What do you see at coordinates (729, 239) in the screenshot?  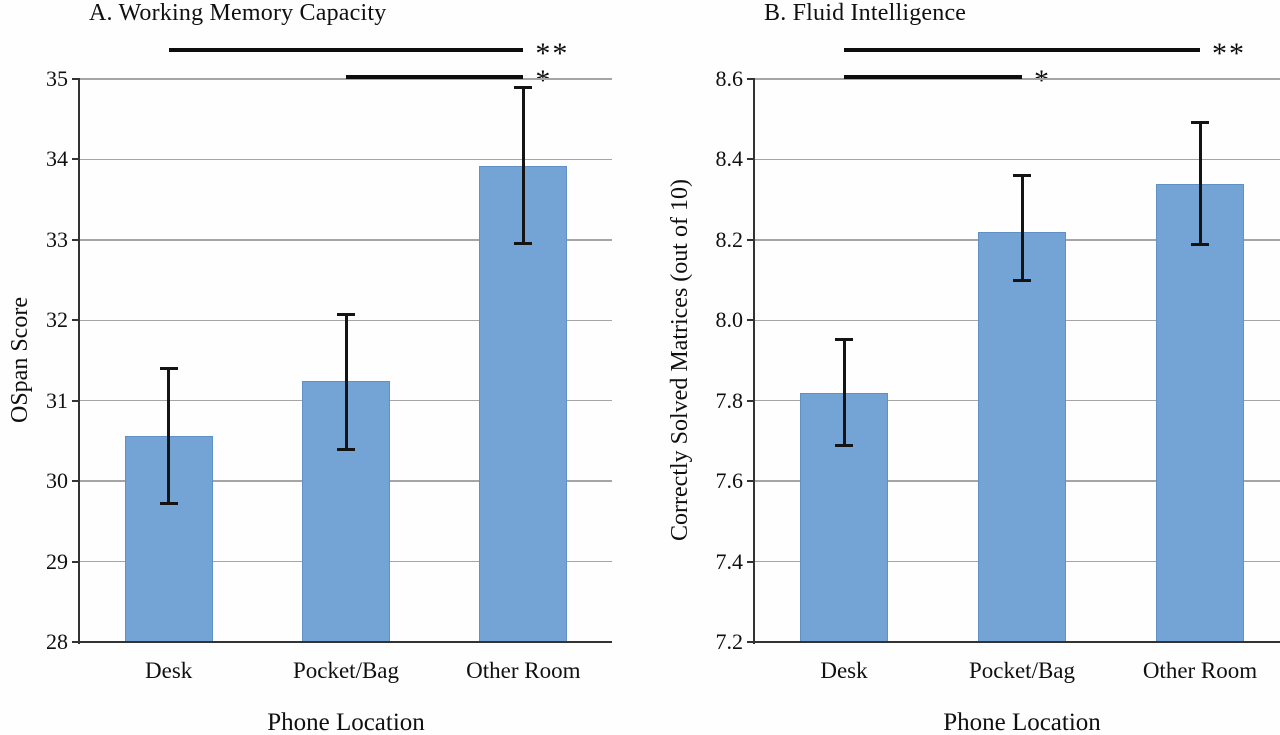 I see `y-tick-label: 8.2` at bounding box center [729, 239].